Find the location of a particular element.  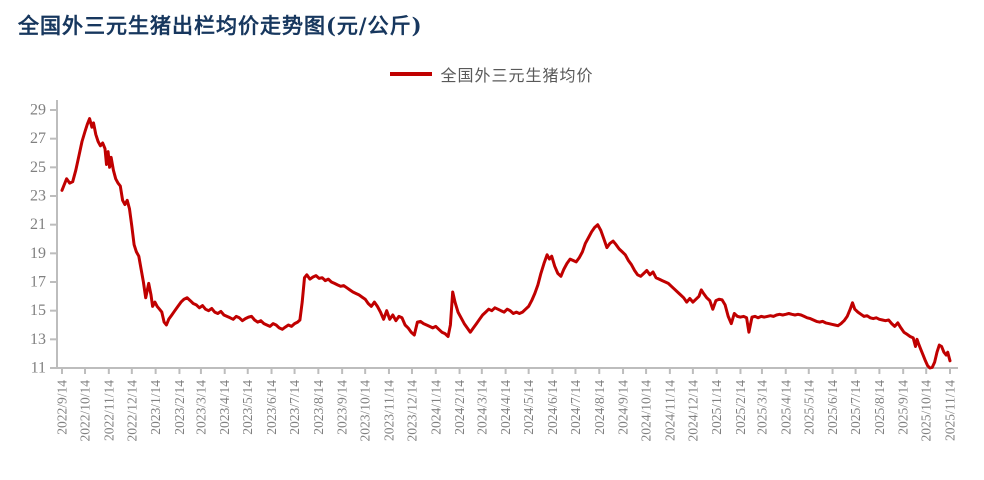

x-tick-label: 2023/11/14 is located at coordinates (388, 410).